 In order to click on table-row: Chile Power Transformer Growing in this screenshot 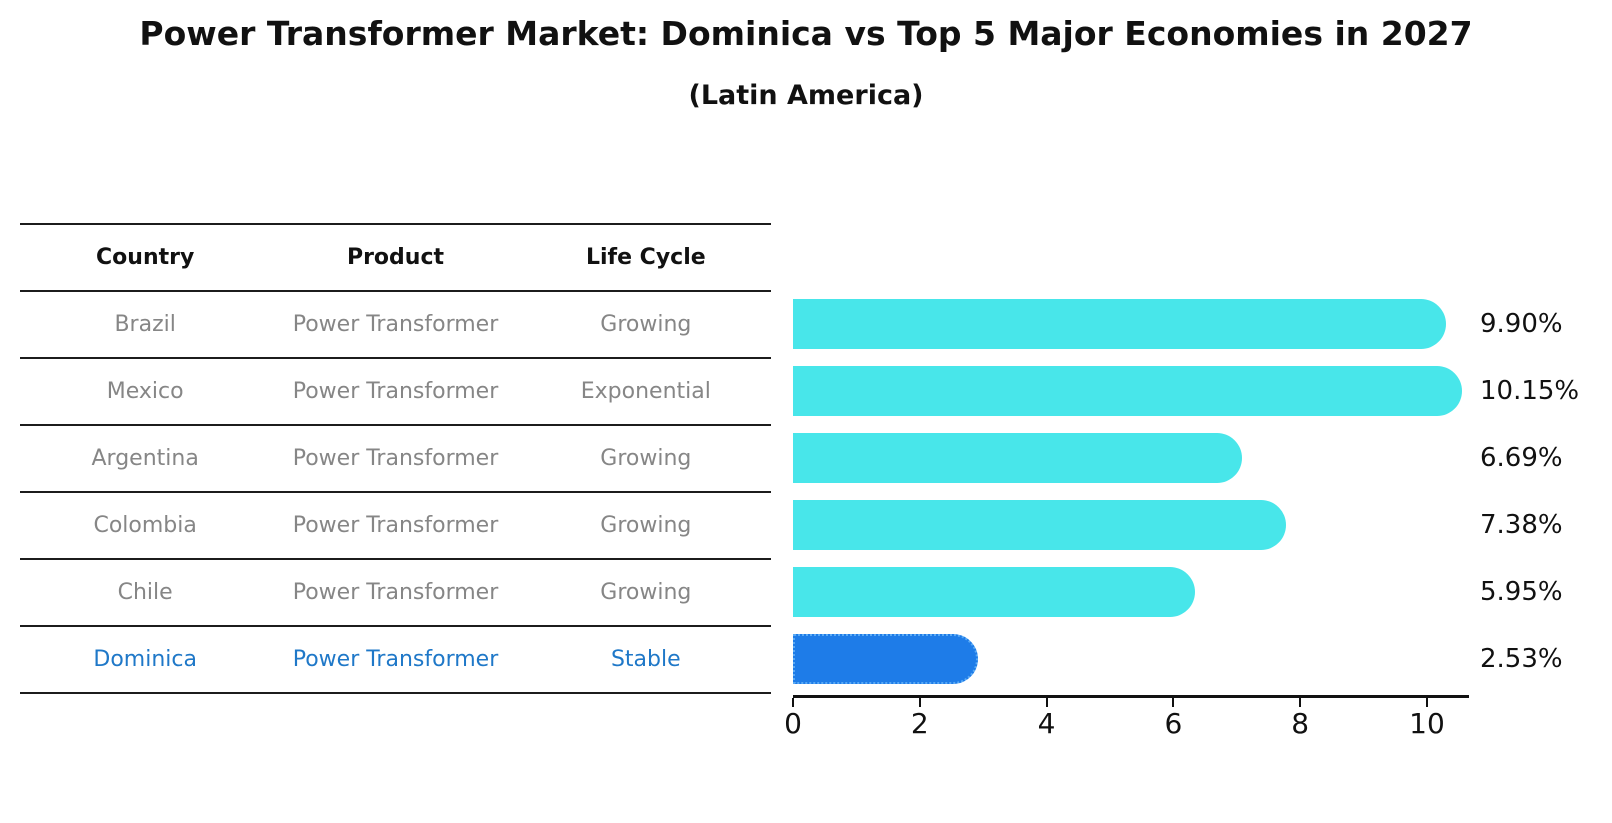, I will do `click(395, 593)`.